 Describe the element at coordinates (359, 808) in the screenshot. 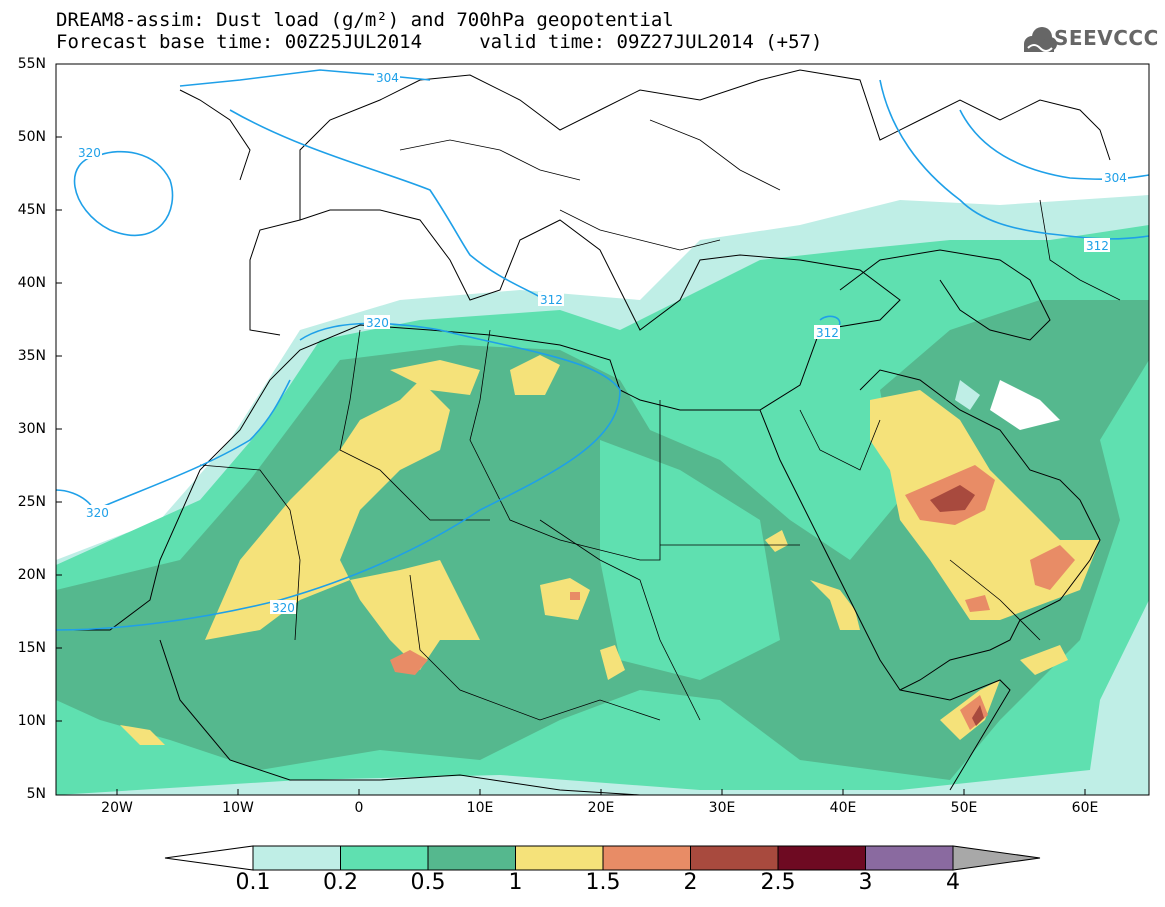

I see `lon-label: 0` at that location.